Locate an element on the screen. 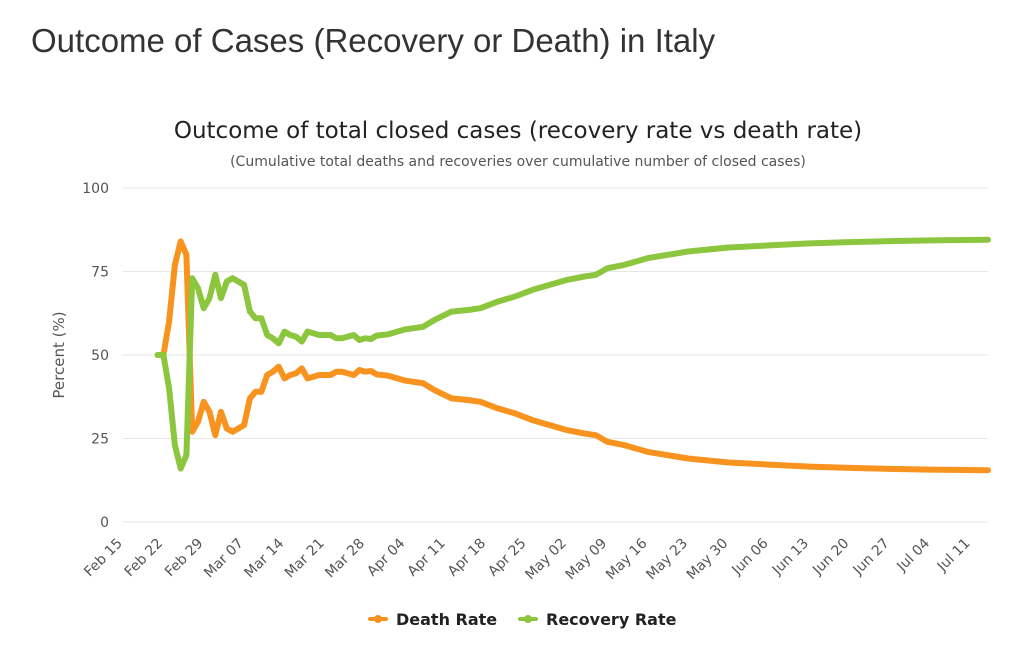 Image resolution: width=1024 pixels, height=661 pixels. x-tick-label: May 09 is located at coordinates (587, 560).